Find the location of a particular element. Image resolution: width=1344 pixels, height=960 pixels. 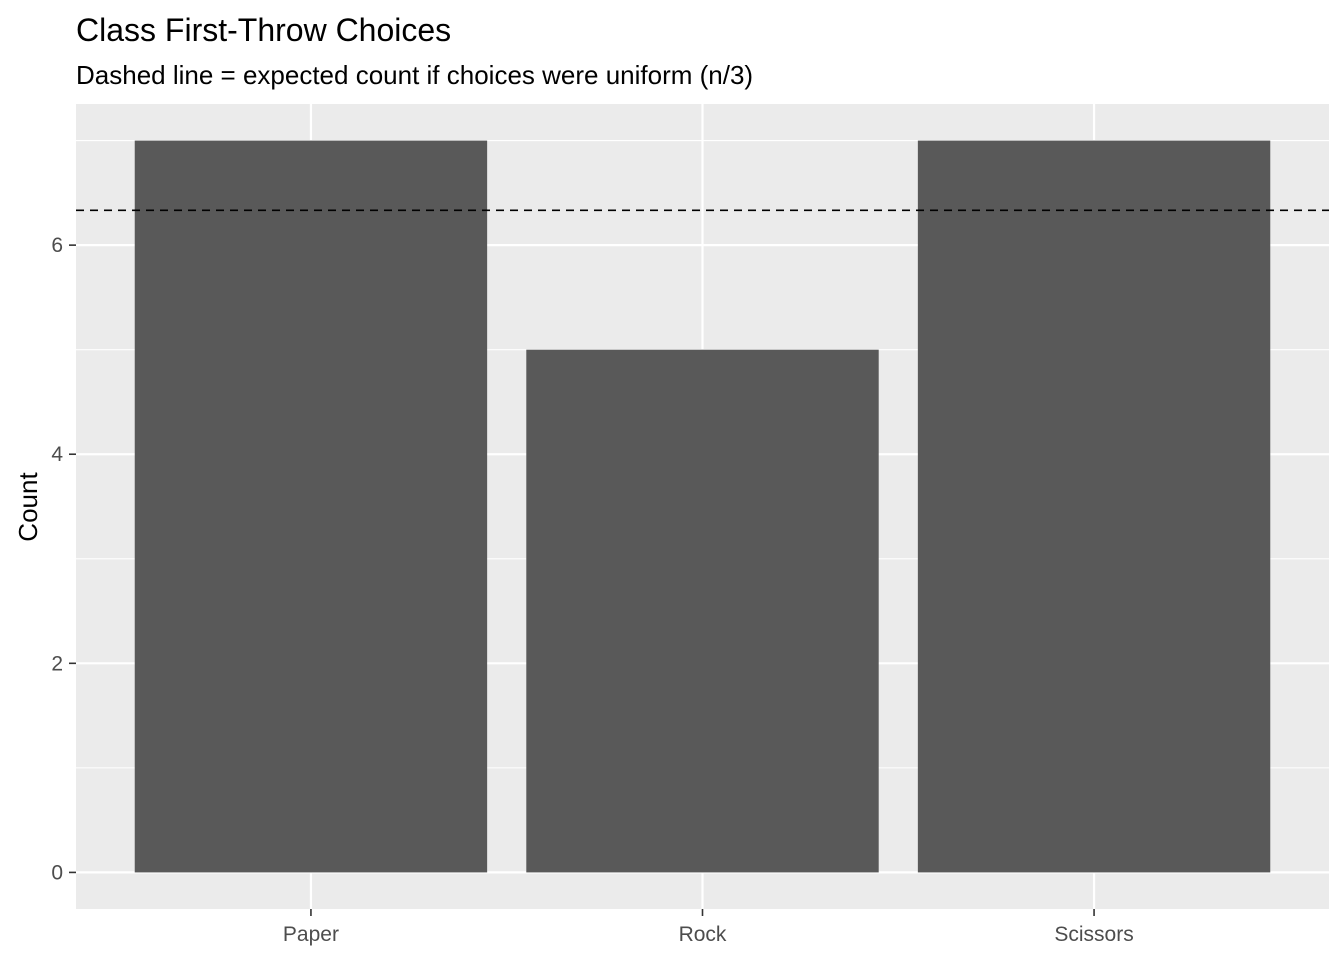

chart-title: Class First-Throw Choices is located at coordinates (263, 30).